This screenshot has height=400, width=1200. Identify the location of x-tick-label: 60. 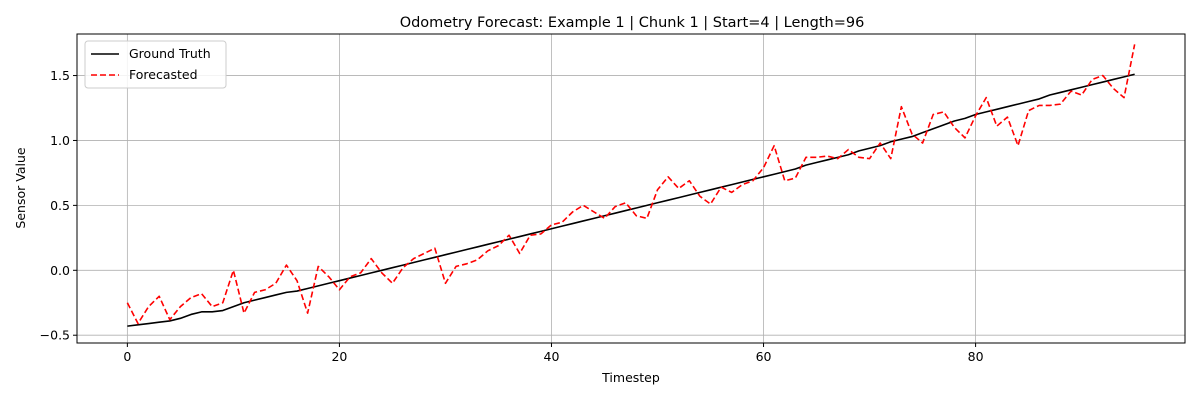
(764, 356).